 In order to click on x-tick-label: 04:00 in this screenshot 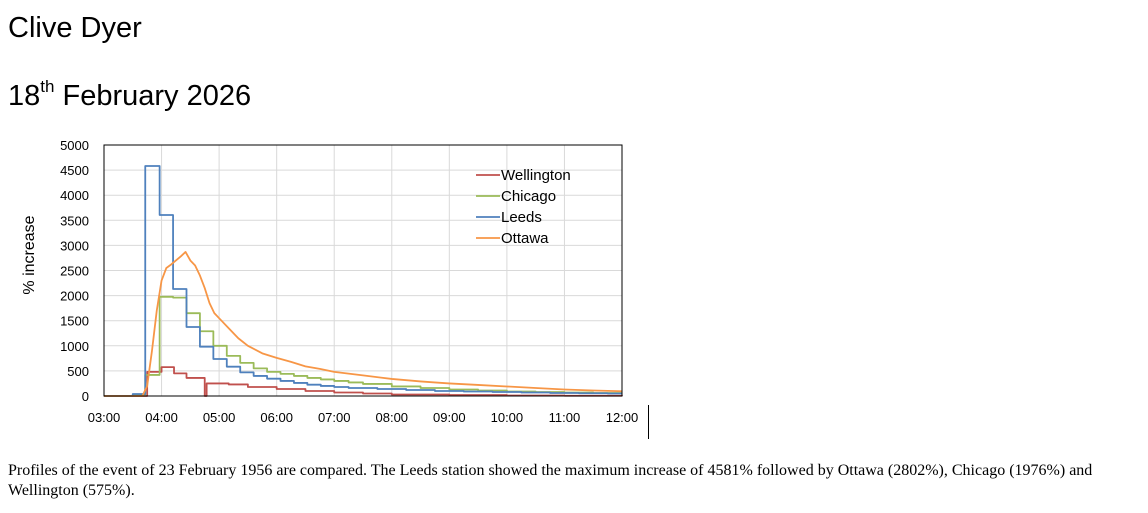, I will do `click(161, 417)`.